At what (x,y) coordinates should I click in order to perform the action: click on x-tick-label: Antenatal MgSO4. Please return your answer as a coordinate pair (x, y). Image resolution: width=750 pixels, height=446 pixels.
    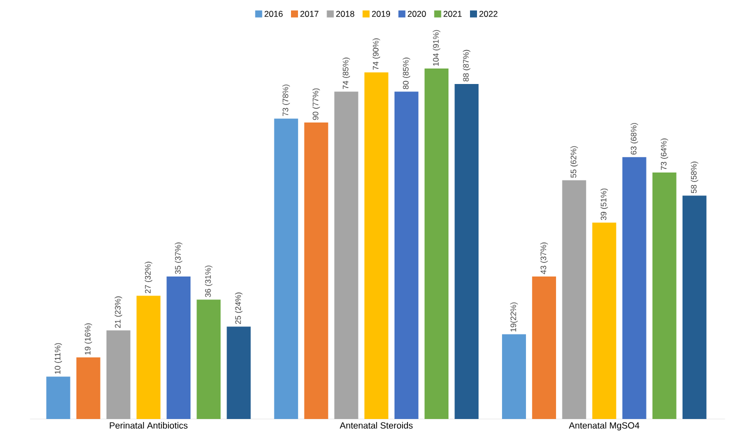
    Looking at the image, I should click on (604, 426).